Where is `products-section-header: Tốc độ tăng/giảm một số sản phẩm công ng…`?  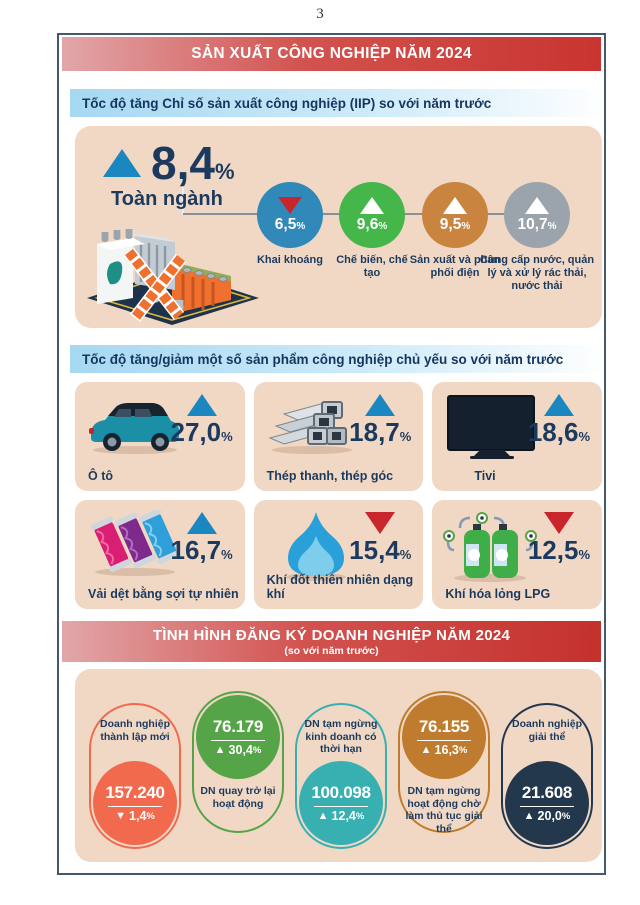 products-section-header: Tốc độ tăng/giảm một số sản phẩm công ng… is located at coordinates (335, 359).